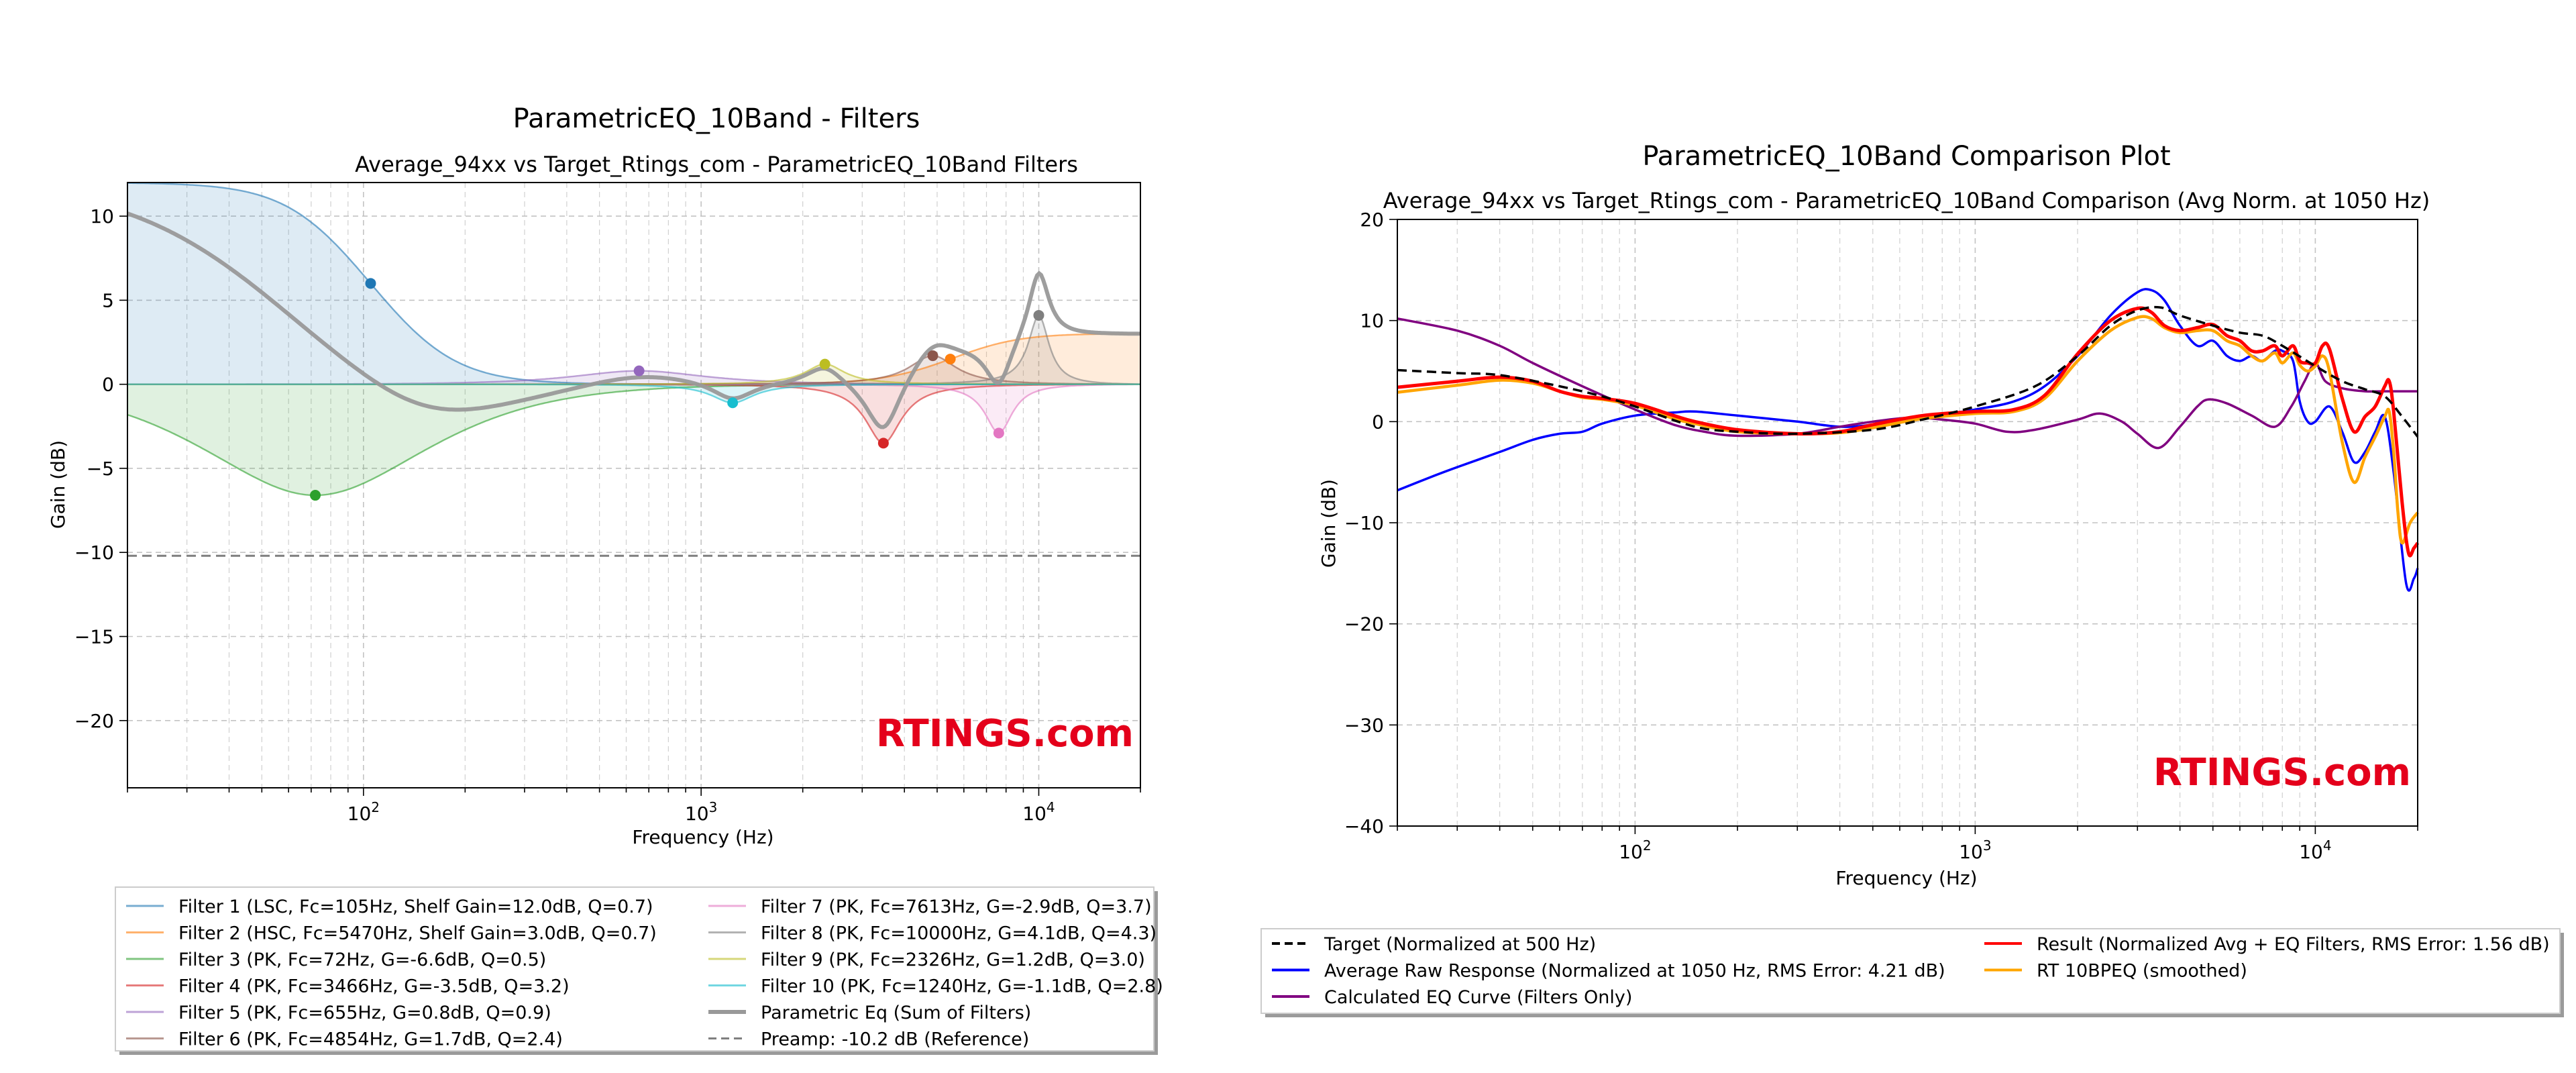 This screenshot has width=2576, height=1073. What do you see at coordinates (1005, 734) in the screenshot?
I see `chart1-watermark: RTINGS.com` at bounding box center [1005, 734].